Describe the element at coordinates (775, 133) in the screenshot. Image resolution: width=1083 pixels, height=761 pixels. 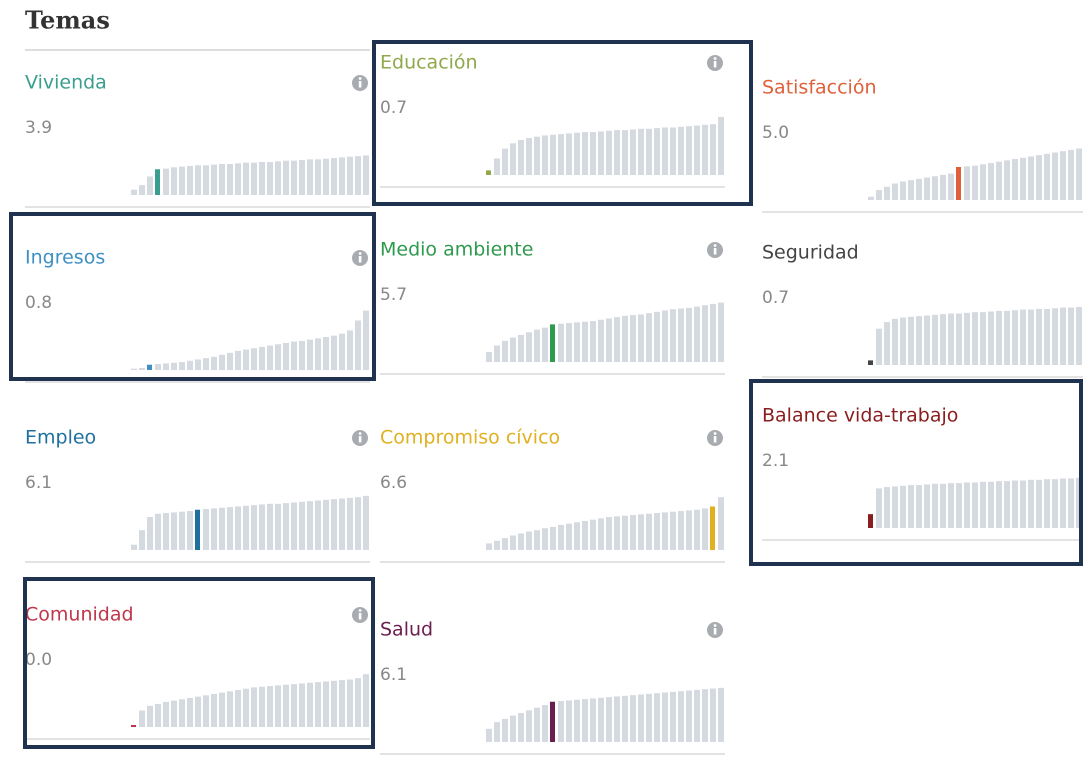
I see `topic-score: 5.0` at that location.